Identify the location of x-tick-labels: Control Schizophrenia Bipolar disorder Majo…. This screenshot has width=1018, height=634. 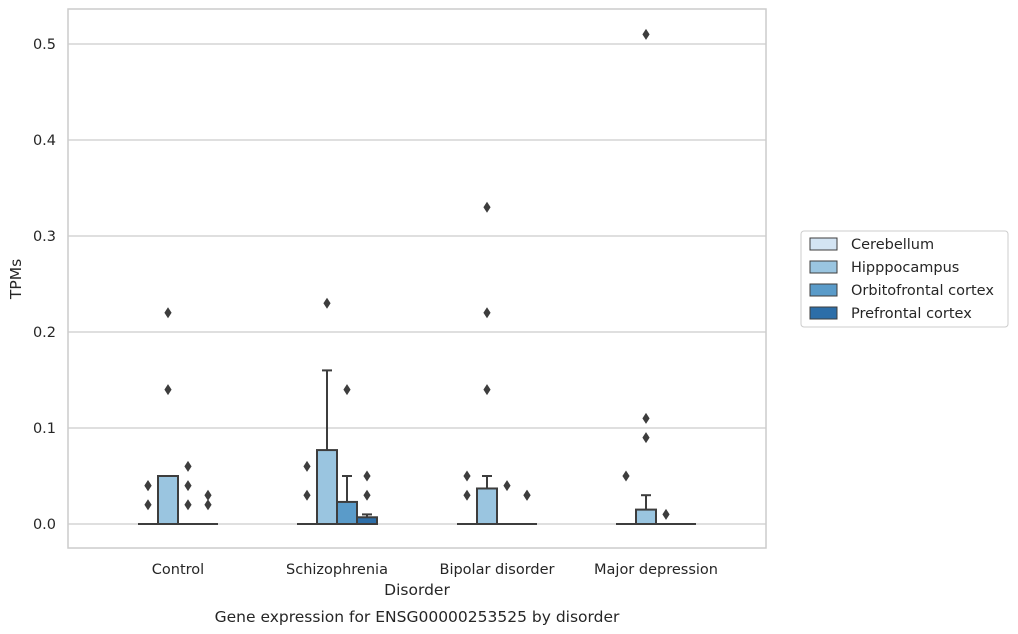
(435, 570).